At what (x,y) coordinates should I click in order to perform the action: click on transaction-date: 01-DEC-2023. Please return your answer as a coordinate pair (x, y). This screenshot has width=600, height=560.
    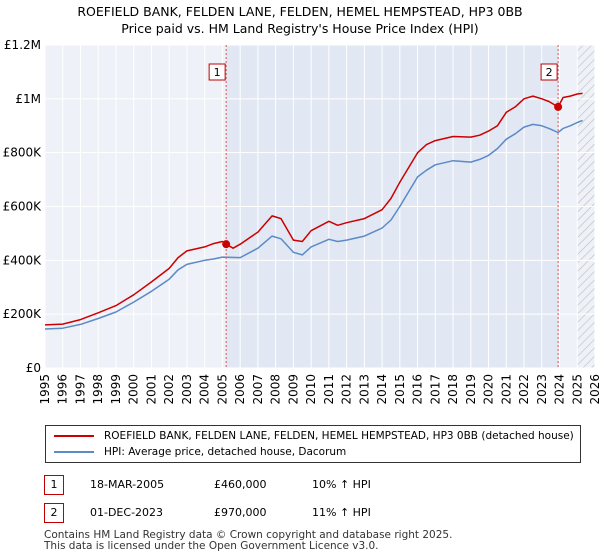
    Looking at the image, I should click on (127, 512).